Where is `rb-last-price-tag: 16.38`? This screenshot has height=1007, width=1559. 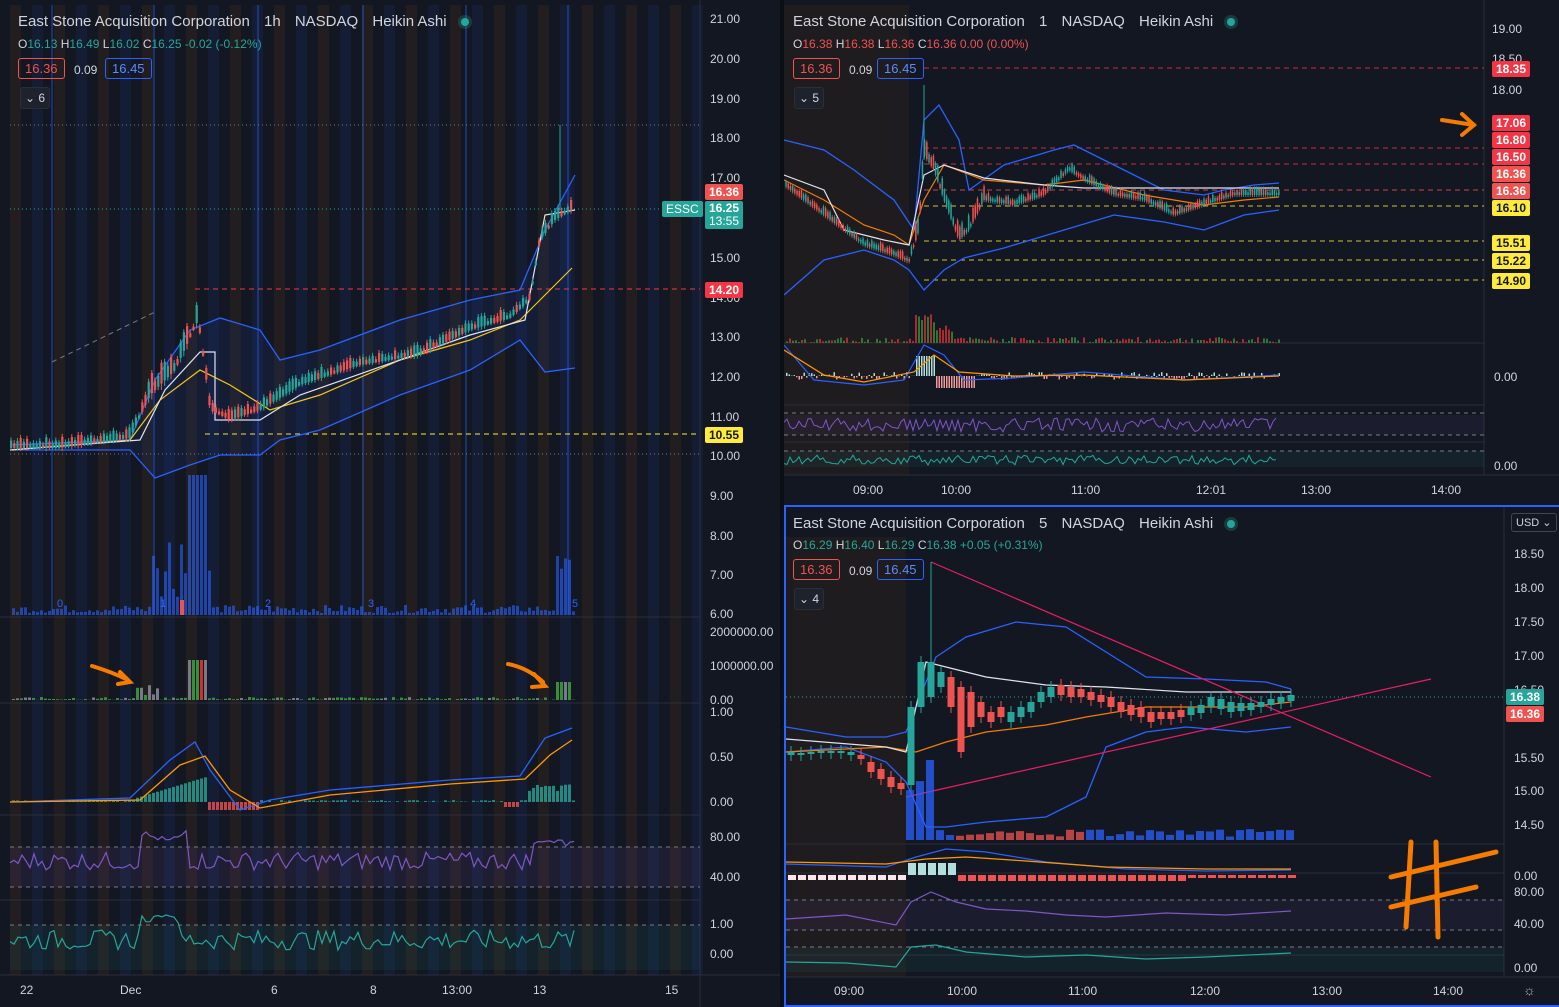
rb-last-price-tag: 16.38 is located at coordinates (1525, 697).